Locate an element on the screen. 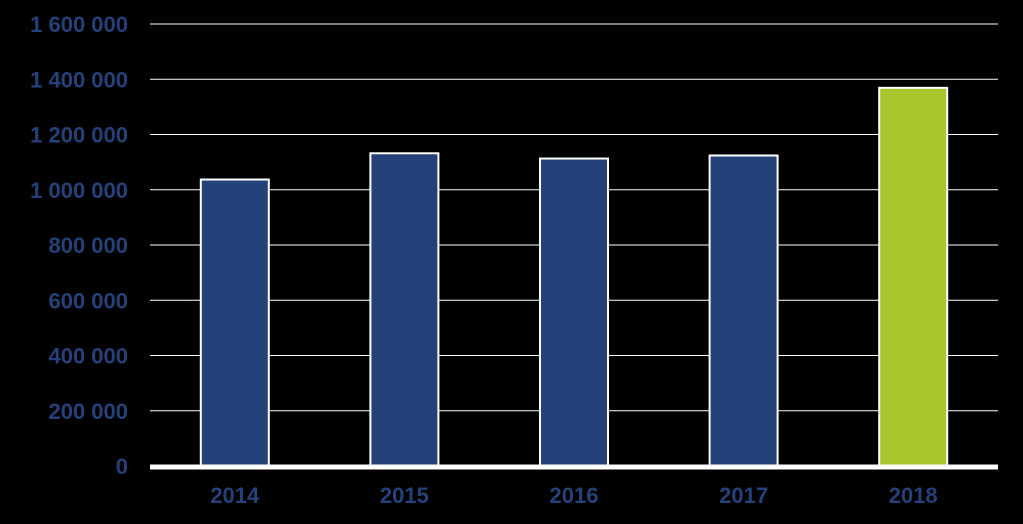 The image size is (1023, 524). y-tick-label: 1 000 000 is located at coordinates (79, 190).